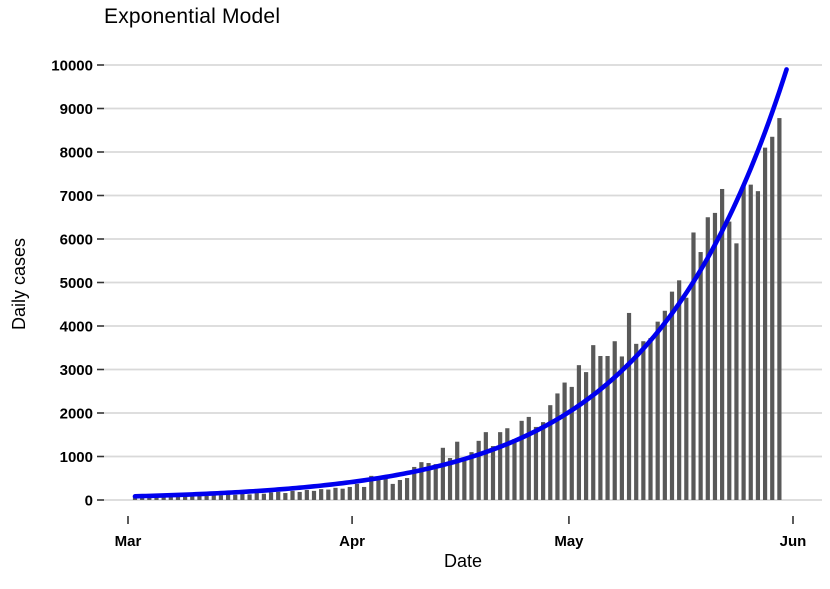 The width and height of the screenshot is (830, 589). Describe the element at coordinates (89, 501) in the screenshot. I see `y-tick-label: 0` at that location.